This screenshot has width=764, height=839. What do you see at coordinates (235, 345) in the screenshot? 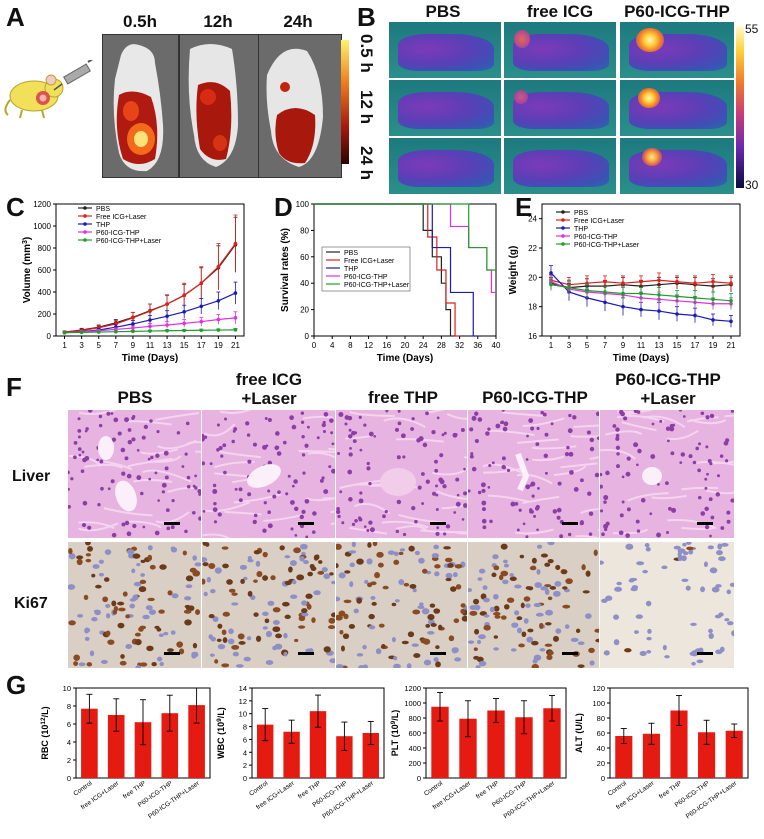
I see `x-tick-label: 21` at bounding box center [235, 345].